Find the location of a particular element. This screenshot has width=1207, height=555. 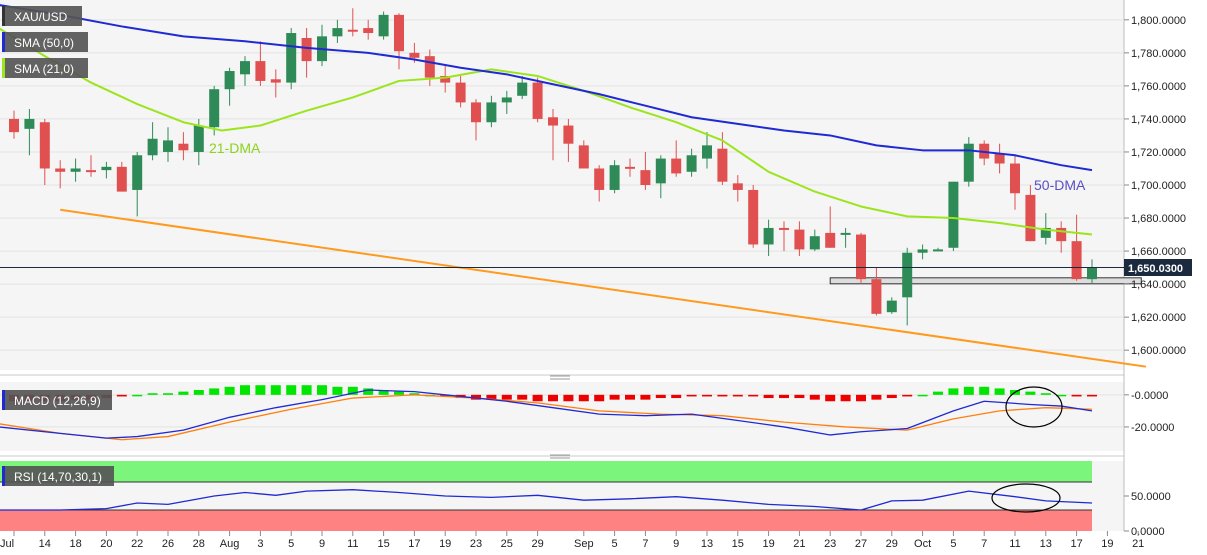

price-tick-label: 1,680.0000 is located at coordinates (1158, 219).